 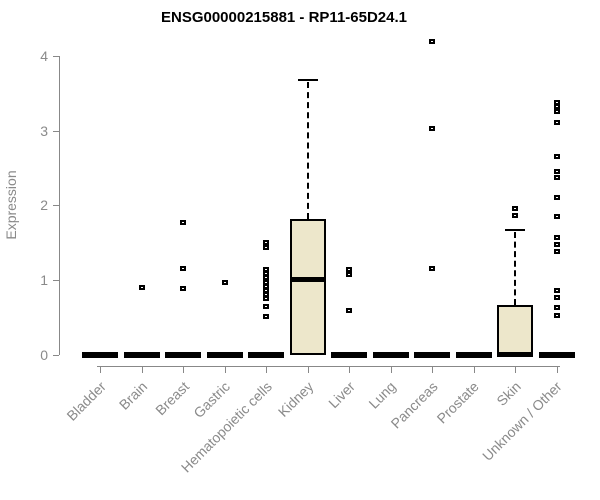 What do you see at coordinates (44, 280) in the screenshot?
I see `y-tick-label: 1` at bounding box center [44, 280].